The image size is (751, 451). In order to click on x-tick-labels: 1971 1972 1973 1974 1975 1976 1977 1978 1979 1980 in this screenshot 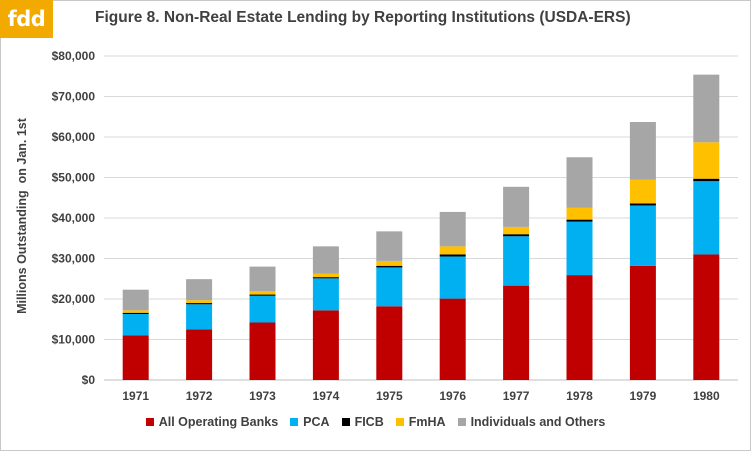, I will do `click(421, 396)`.